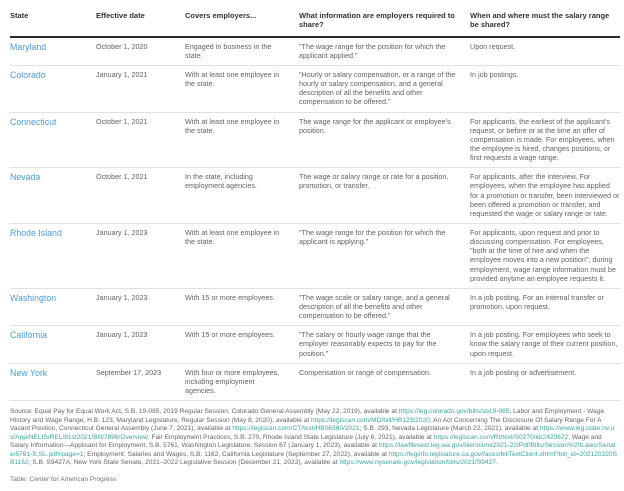 The image size is (624, 491). Describe the element at coordinates (365, 372) in the screenshot. I see `info-cell: Compensation or range of compensation.` at that location.